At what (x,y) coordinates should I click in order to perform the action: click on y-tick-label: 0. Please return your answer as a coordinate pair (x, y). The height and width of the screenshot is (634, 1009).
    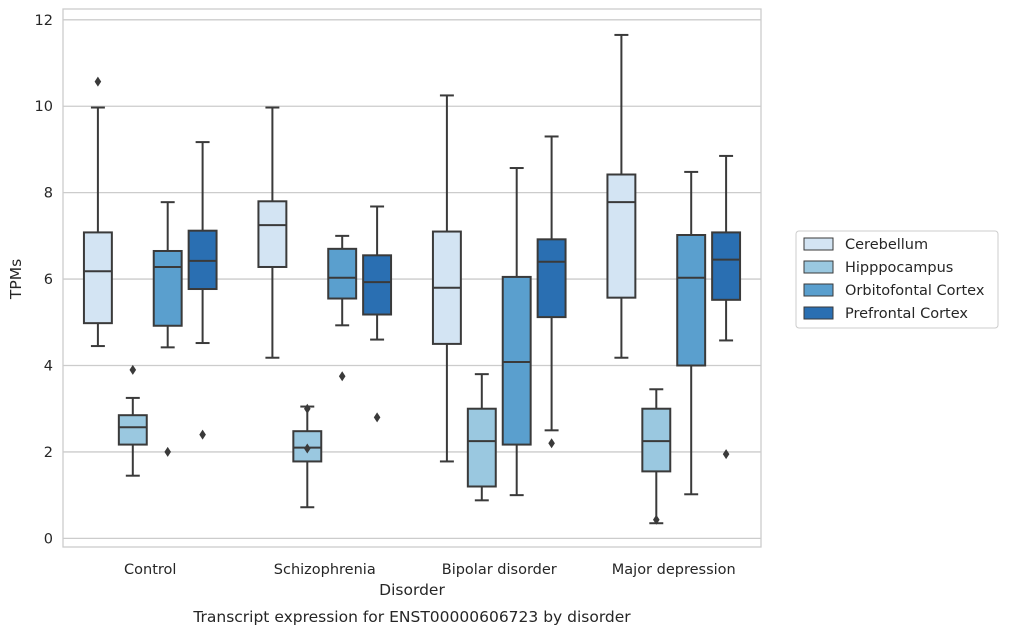
    Looking at the image, I should click on (48, 539).